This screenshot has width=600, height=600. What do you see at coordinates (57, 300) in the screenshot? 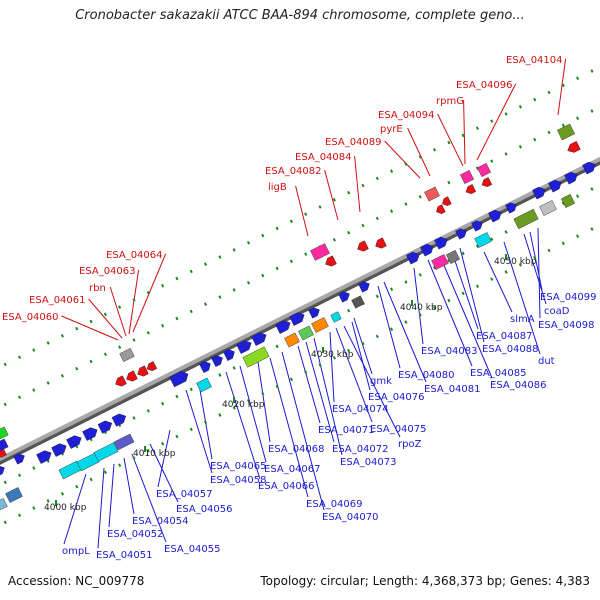
I see `label-esa_04061: ESA_04061` at bounding box center [57, 300].